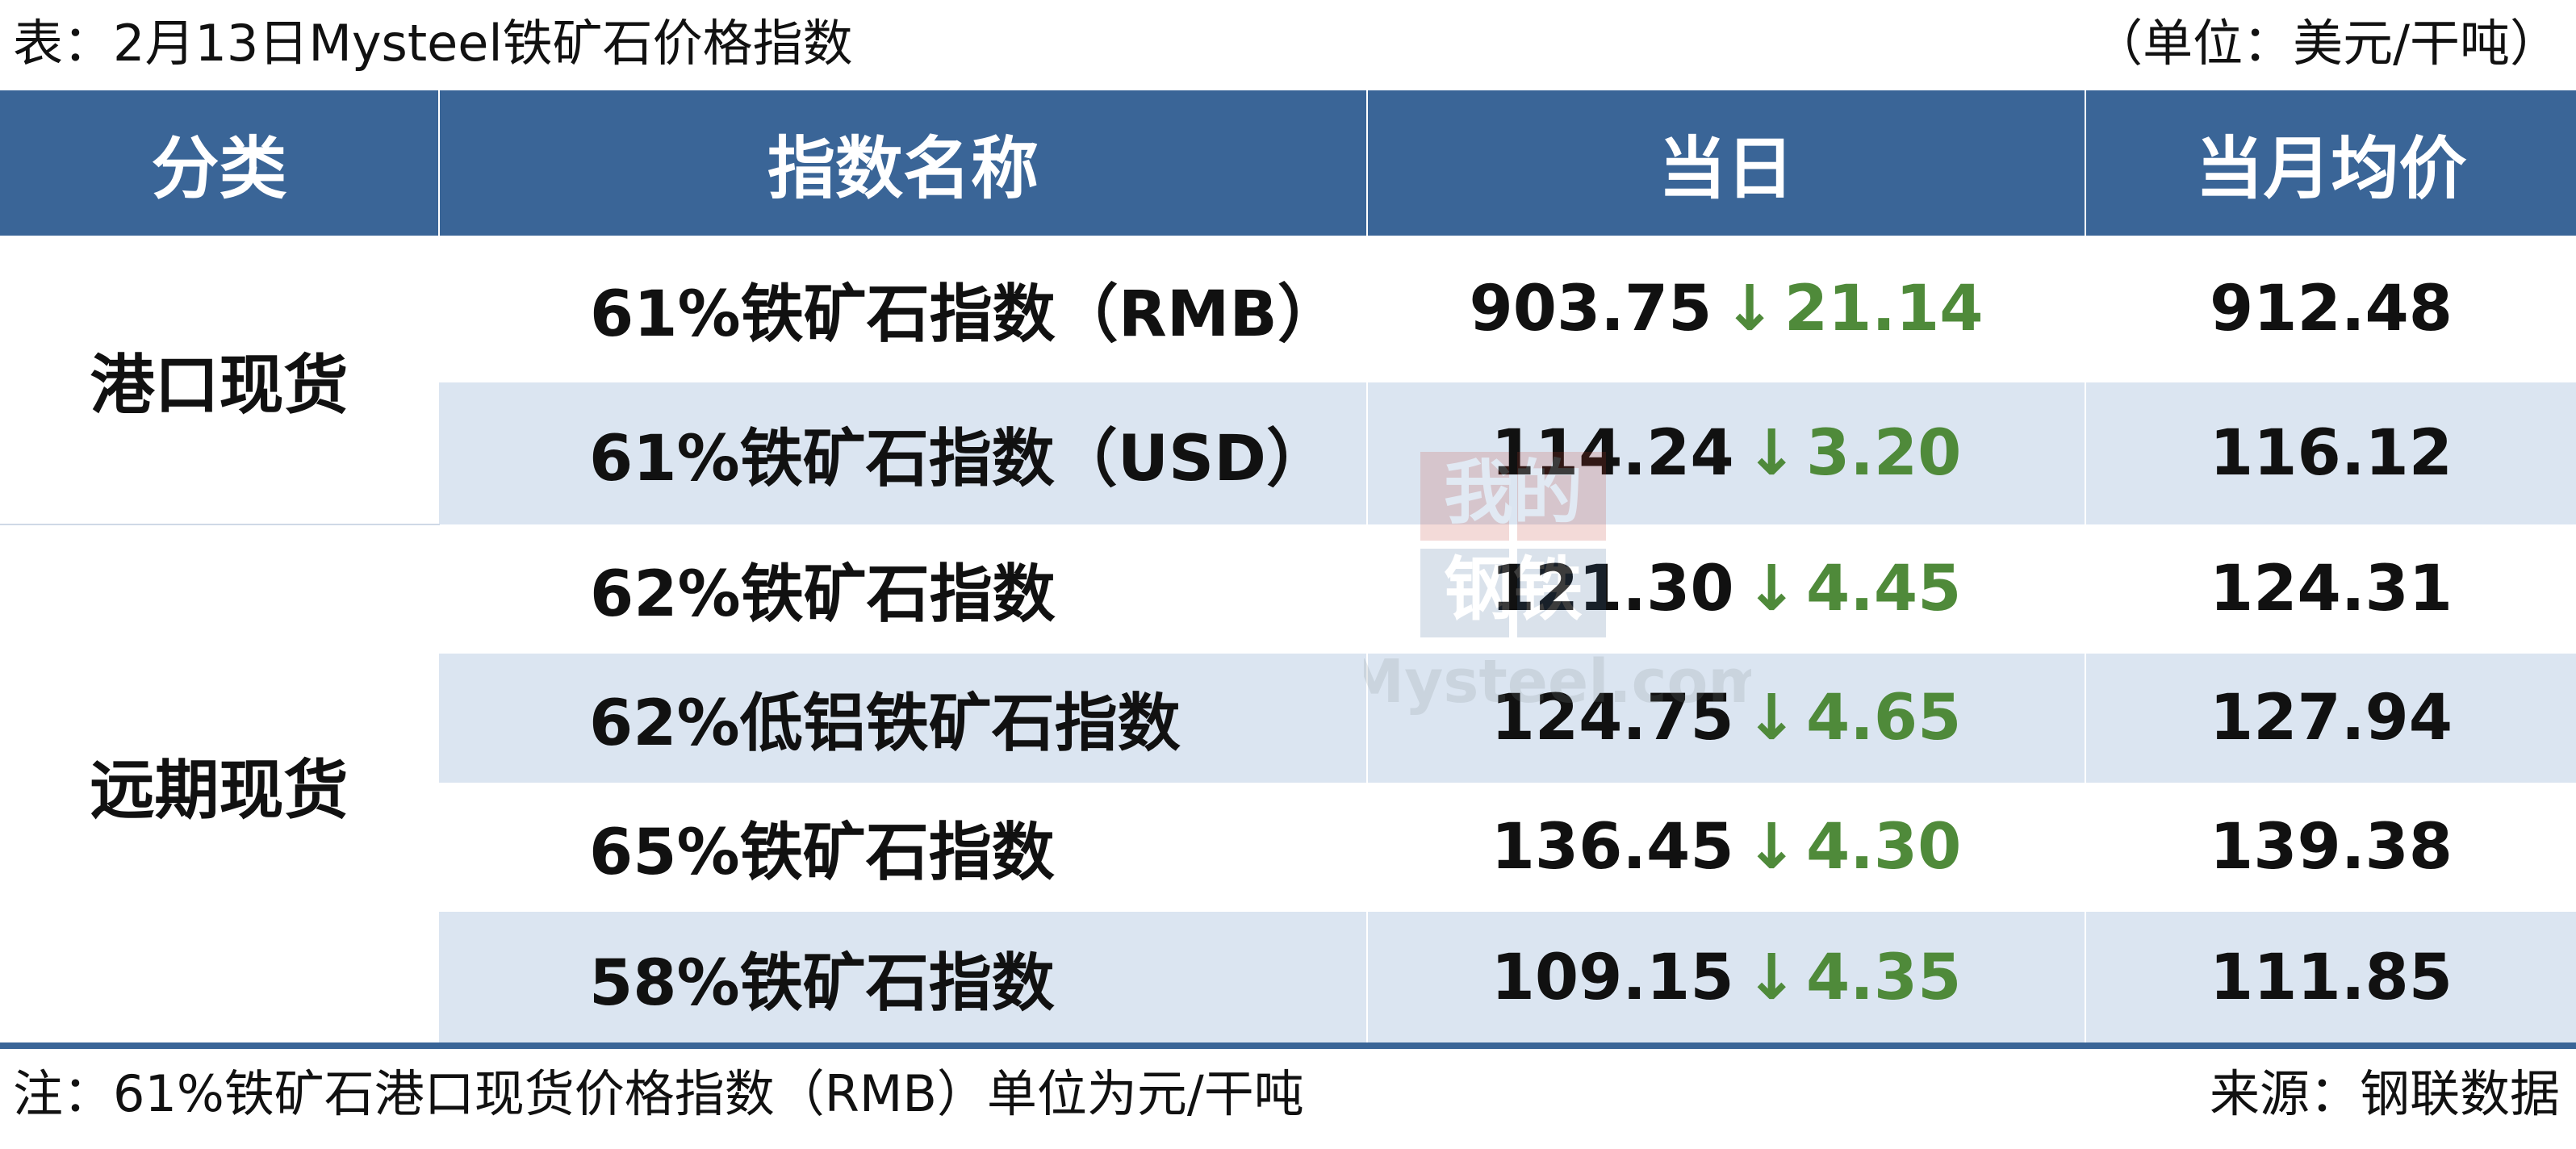 The width and height of the screenshot is (2576, 1149). I want to click on column-header-month-avg: 当月均价, so click(2330, 163).